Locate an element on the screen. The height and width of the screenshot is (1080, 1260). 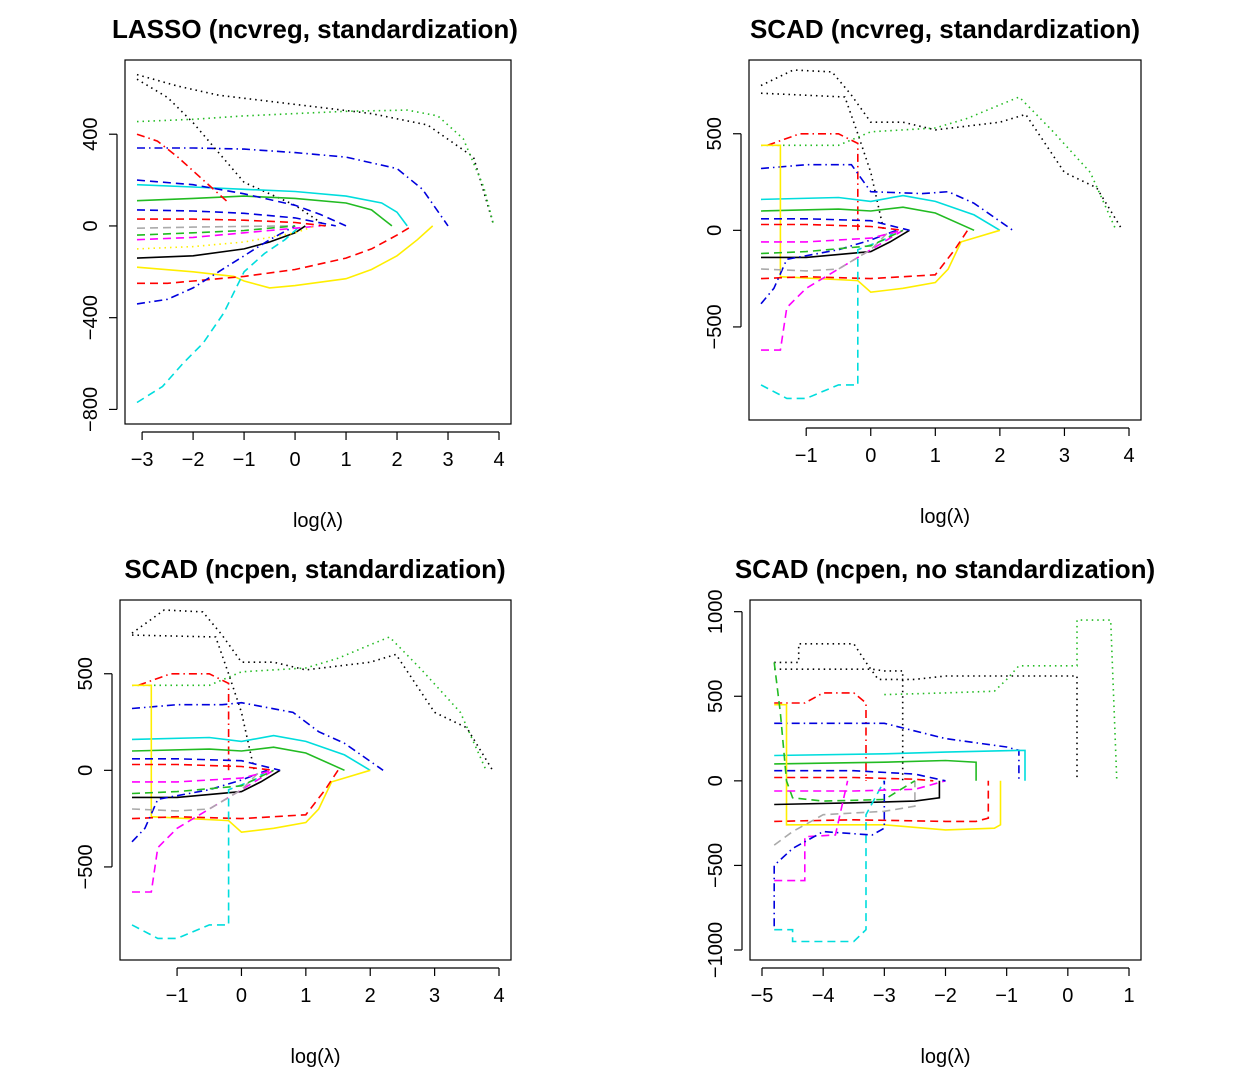
chart-title: LASSO (ncvreg, standardization) is located at coordinates (315, 29).